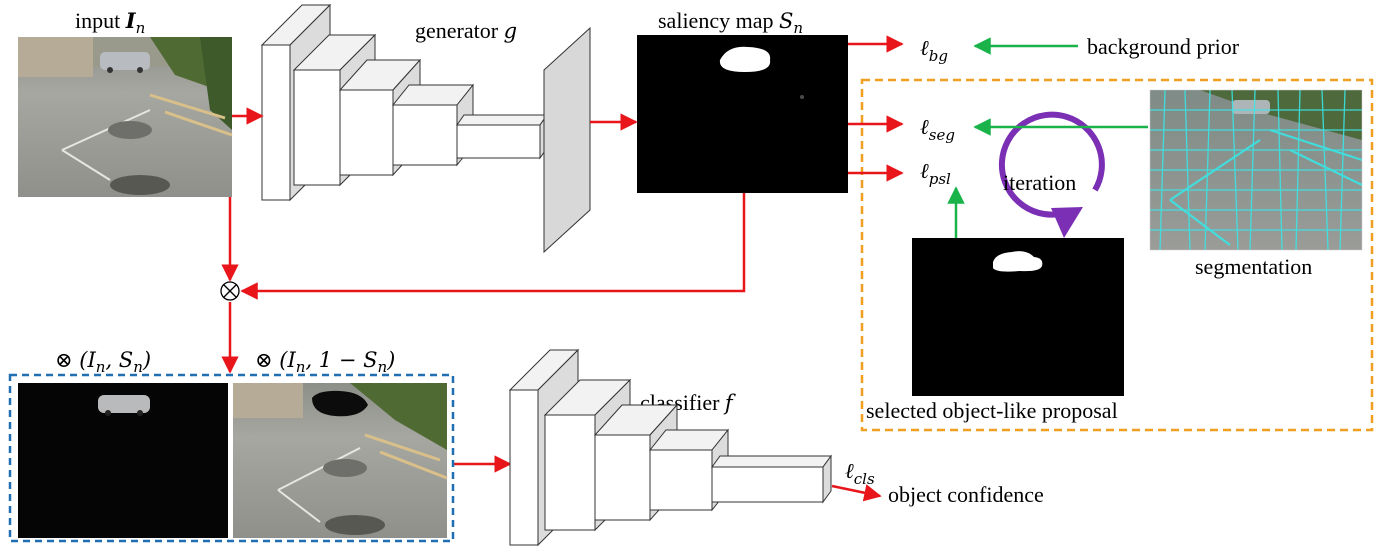 The width and height of the screenshot is (1386, 558). Describe the element at coordinates (935, 173) in the screenshot. I see `loss-psl: ℓpsl` at that location.